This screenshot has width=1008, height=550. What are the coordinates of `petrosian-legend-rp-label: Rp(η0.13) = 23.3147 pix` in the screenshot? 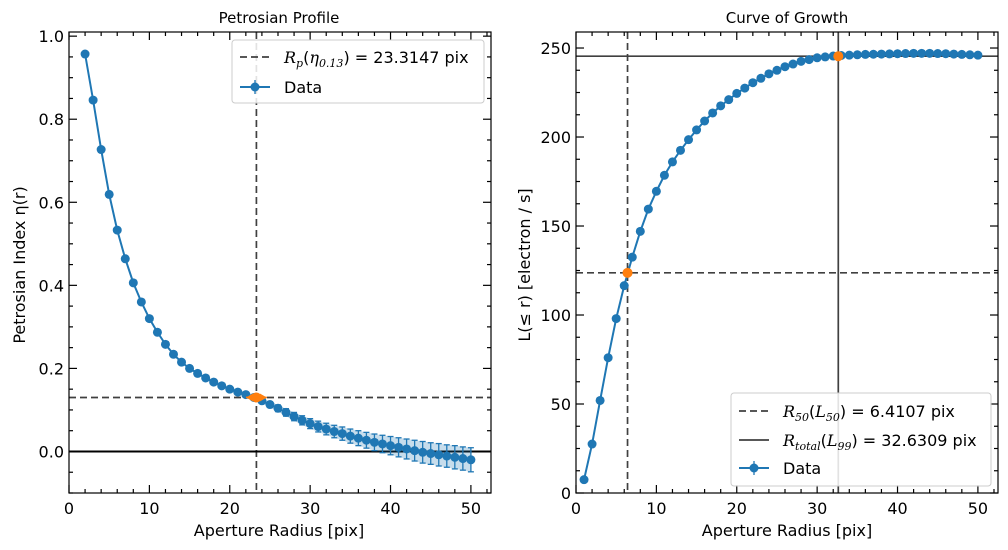 It's located at (376, 59).